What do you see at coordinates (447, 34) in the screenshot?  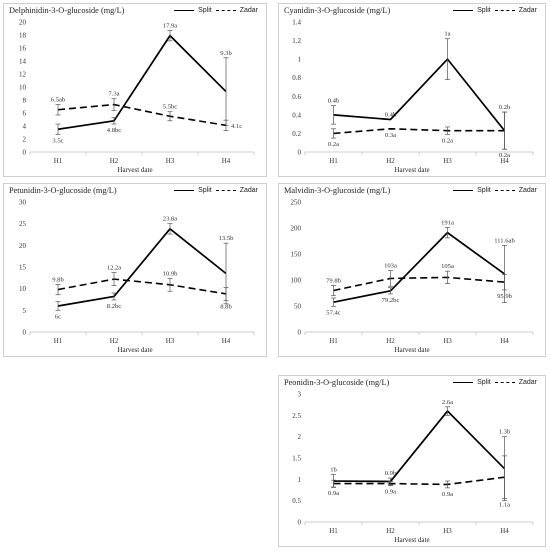 I see `data-label: 1a` at bounding box center [447, 34].